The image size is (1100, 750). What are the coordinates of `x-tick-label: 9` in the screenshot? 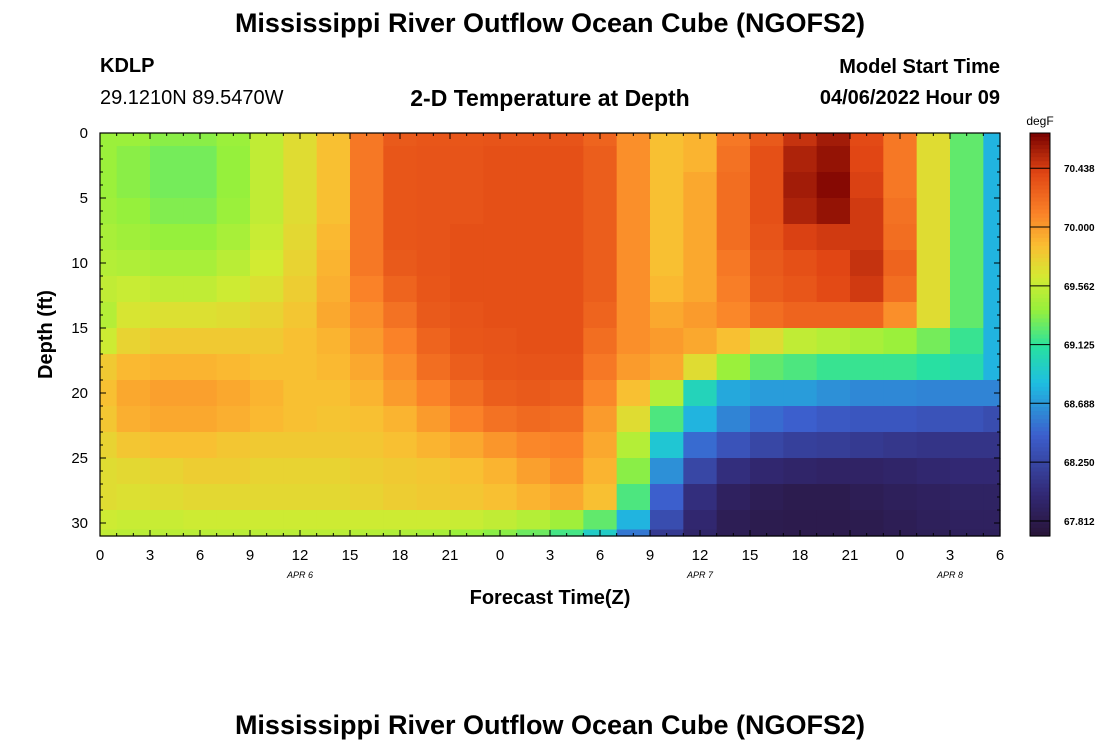 It's located at (250, 555).